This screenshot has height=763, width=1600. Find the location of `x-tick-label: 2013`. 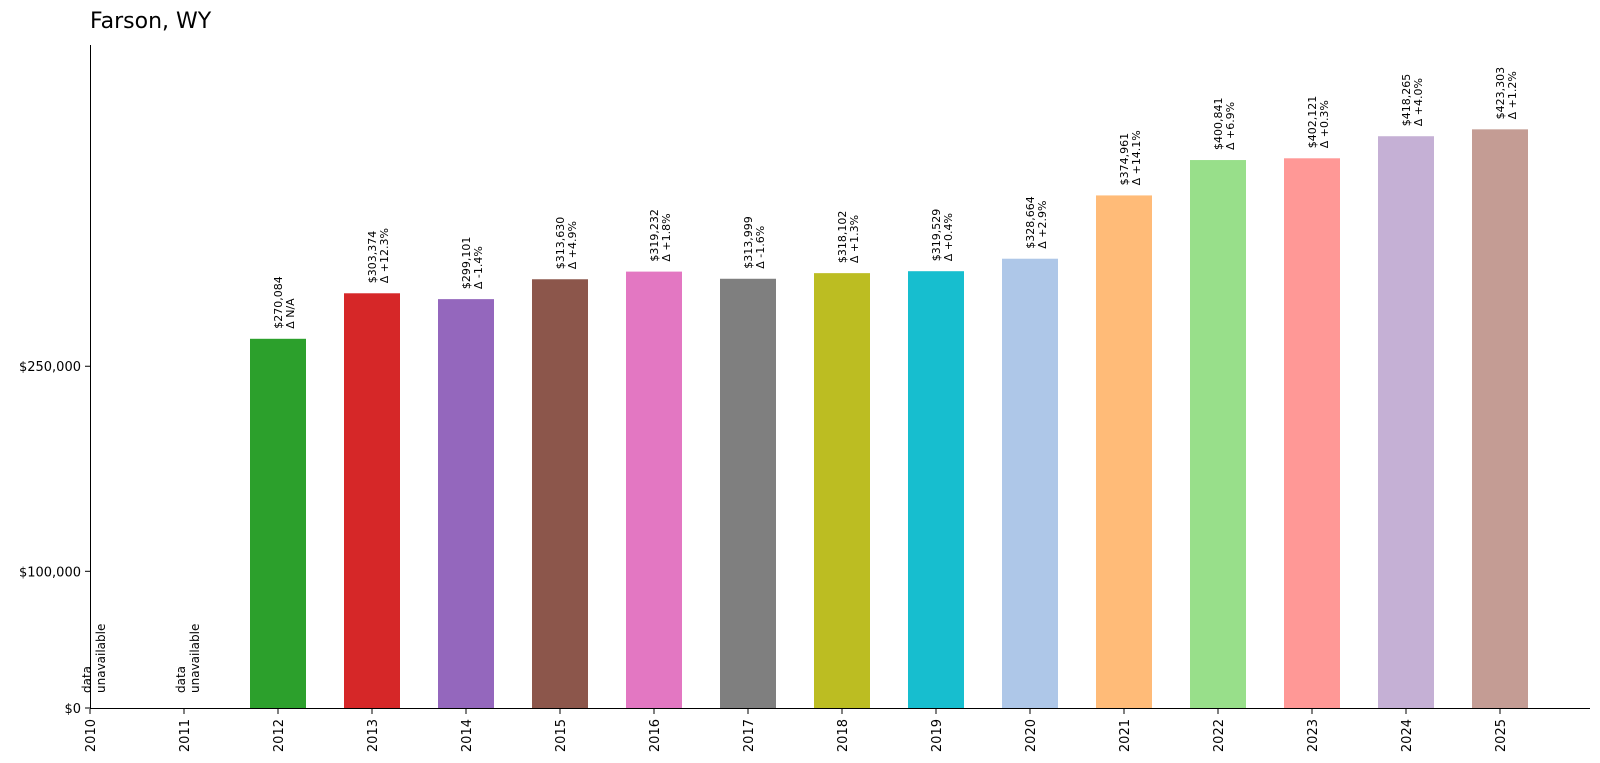

x-tick-label: 2013 is located at coordinates (373, 735).